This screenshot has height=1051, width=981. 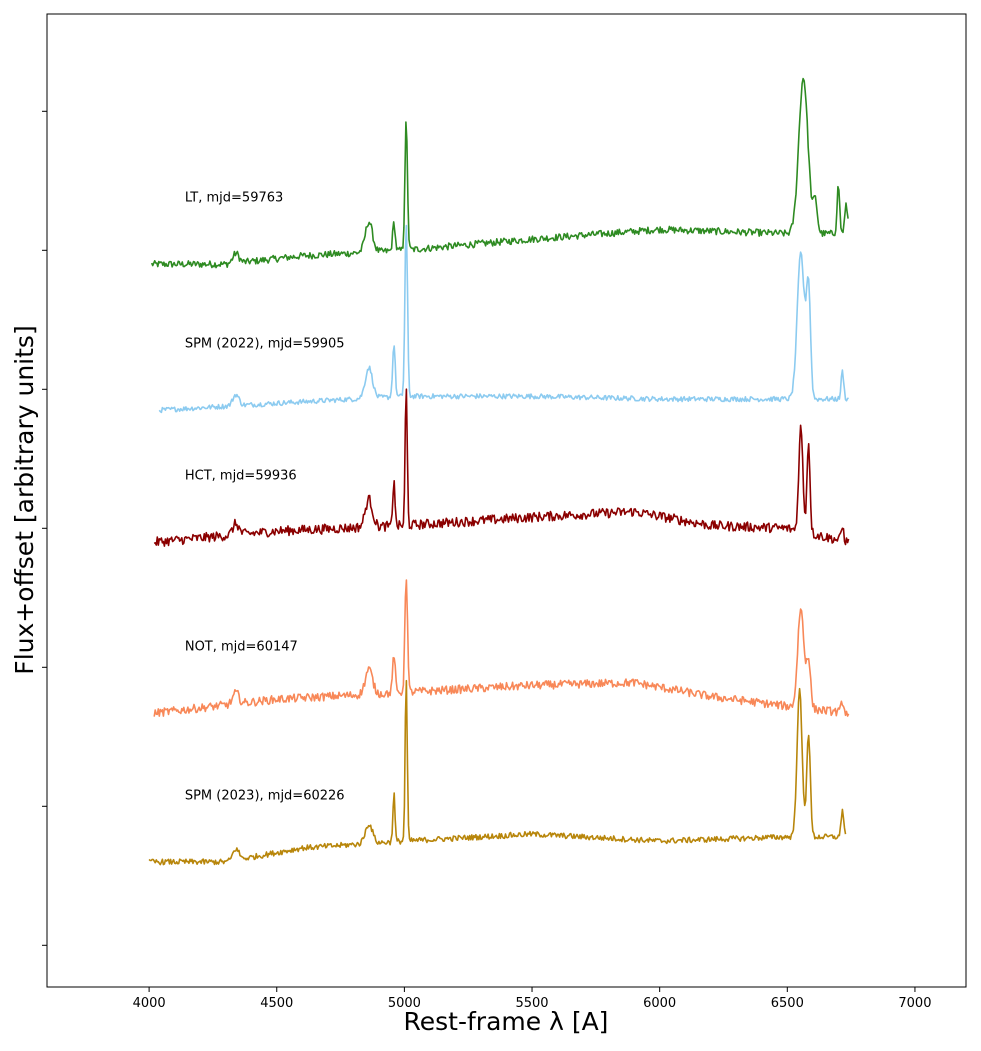 I want to click on series-label-0: LT, mjd=59763, so click(x=234, y=198).